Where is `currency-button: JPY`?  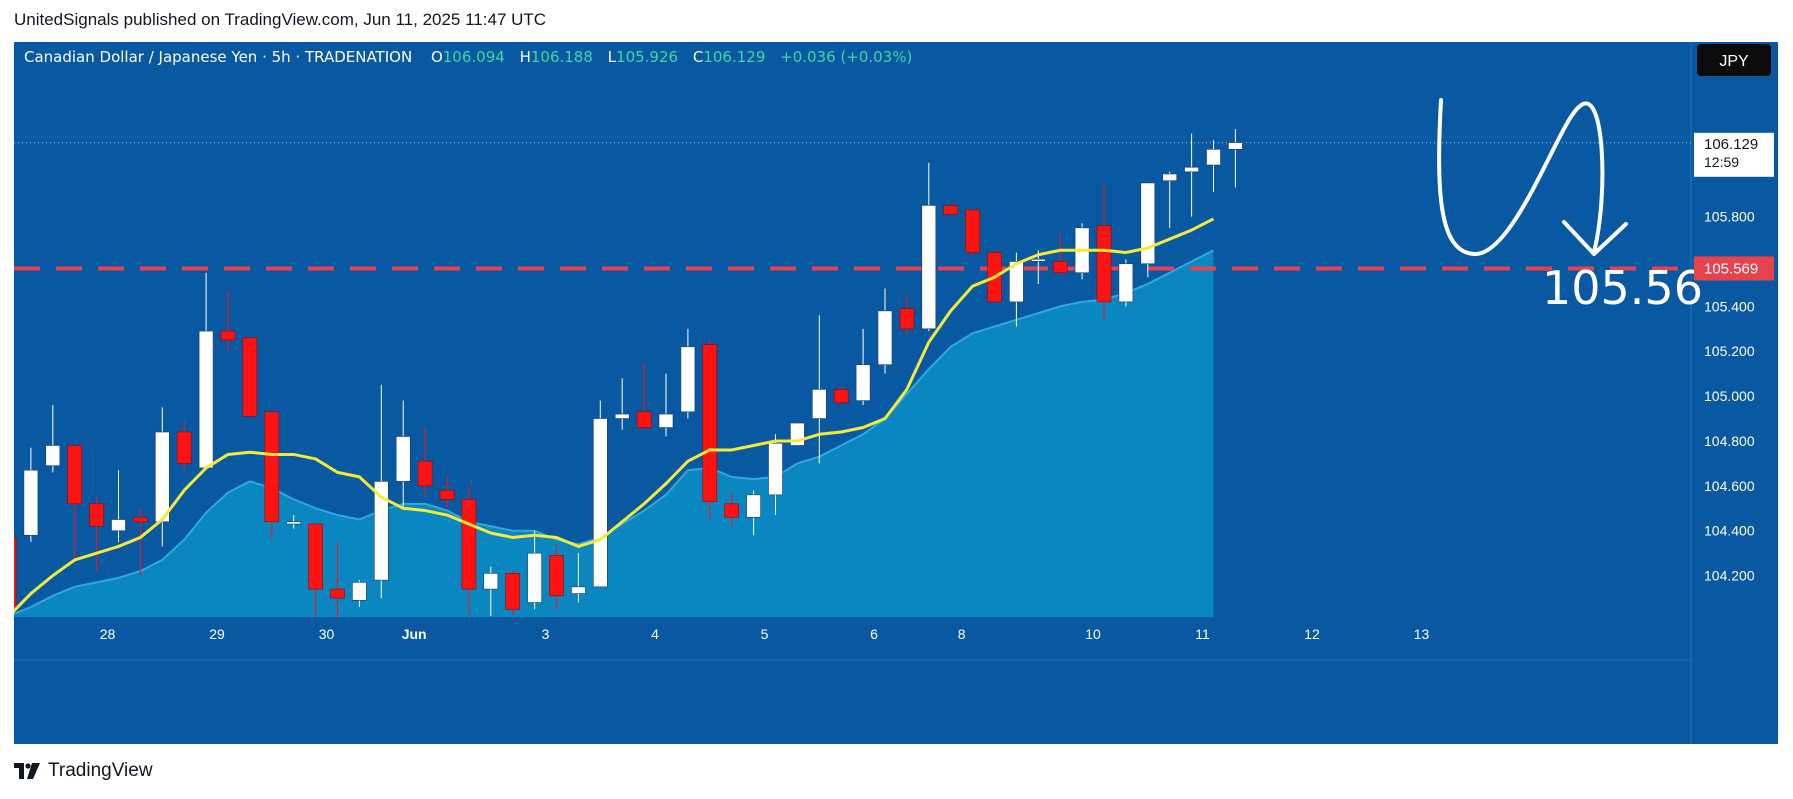
currency-button: JPY is located at coordinates (1734, 60).